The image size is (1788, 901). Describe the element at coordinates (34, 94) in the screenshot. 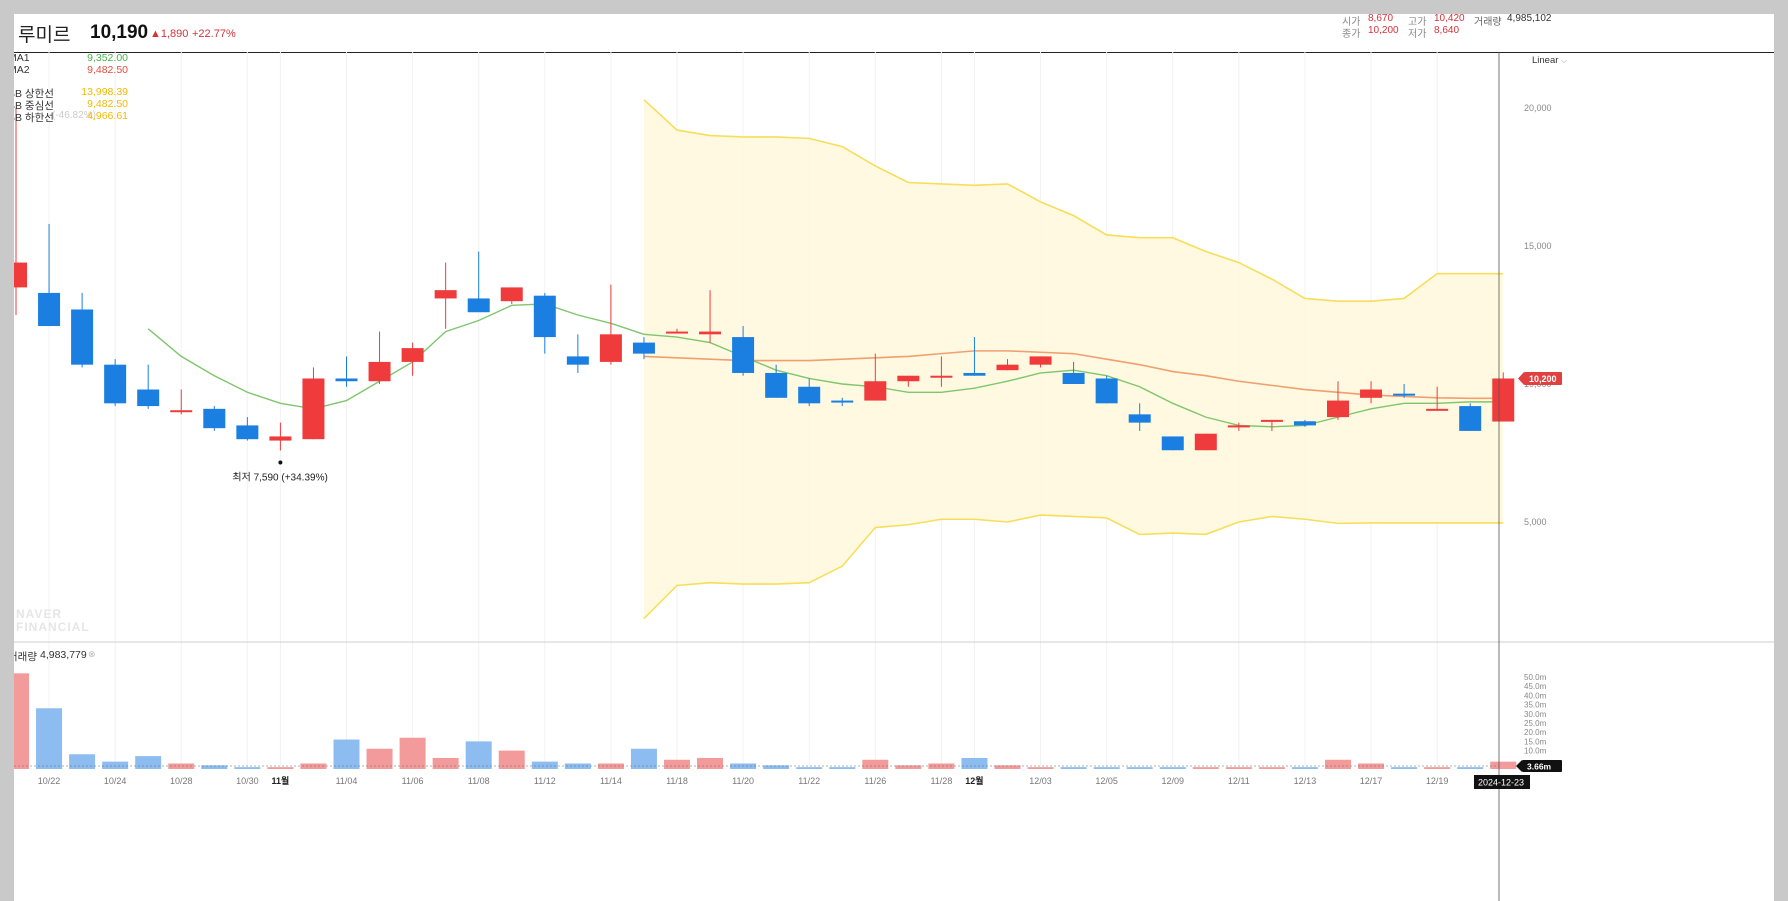

I see `legend-bb-upper-label: BB 상한선` at that location.